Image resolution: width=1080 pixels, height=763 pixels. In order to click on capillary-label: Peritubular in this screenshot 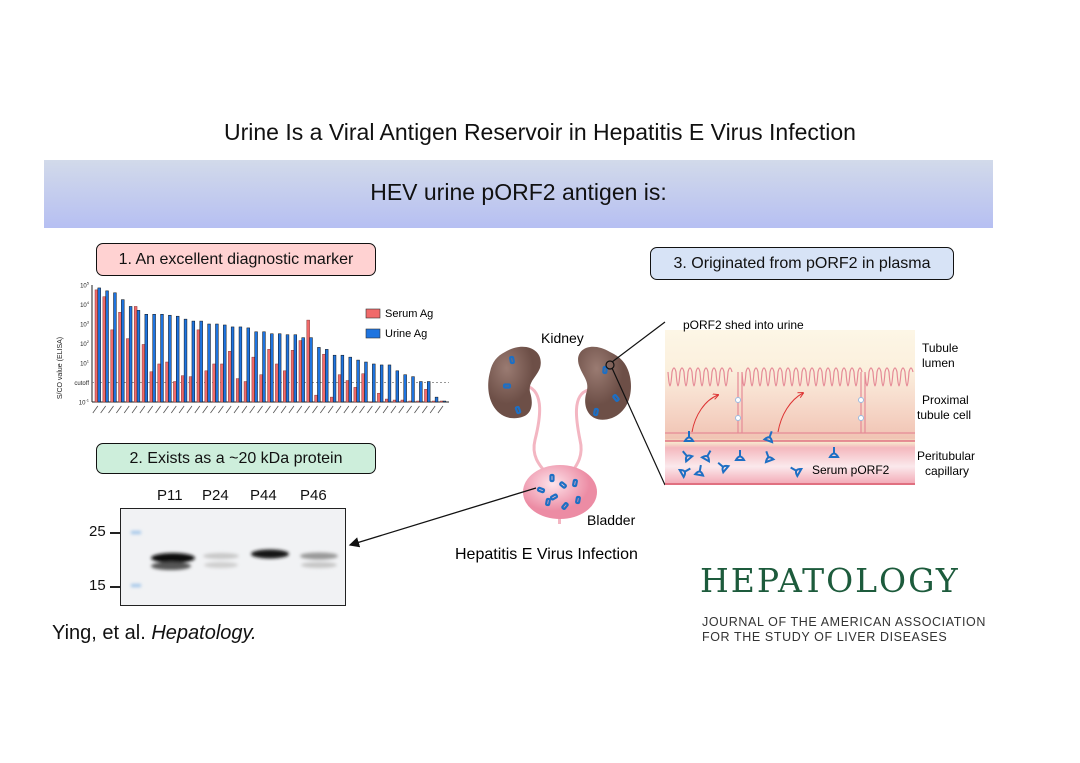, I will do `click(946, 456)`.